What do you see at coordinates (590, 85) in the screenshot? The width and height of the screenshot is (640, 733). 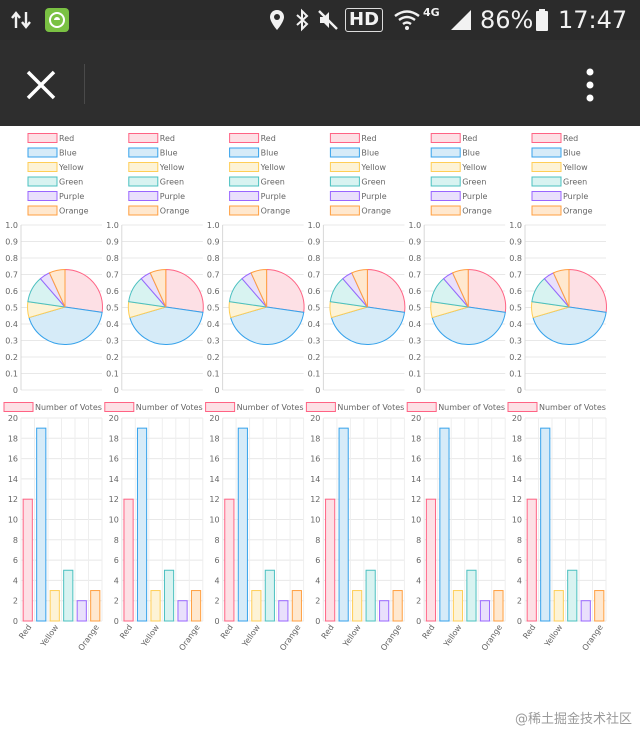 I see `more-options-button` at bounding box center [590, 85].